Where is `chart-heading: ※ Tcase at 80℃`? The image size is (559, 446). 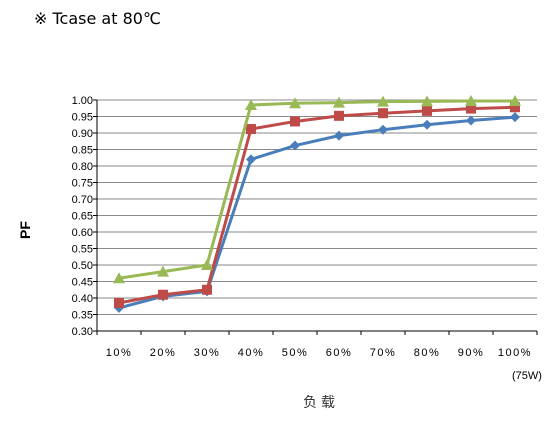 chart-heading: ※ Tcase at 80℃ is located at coordinates (97, 18).